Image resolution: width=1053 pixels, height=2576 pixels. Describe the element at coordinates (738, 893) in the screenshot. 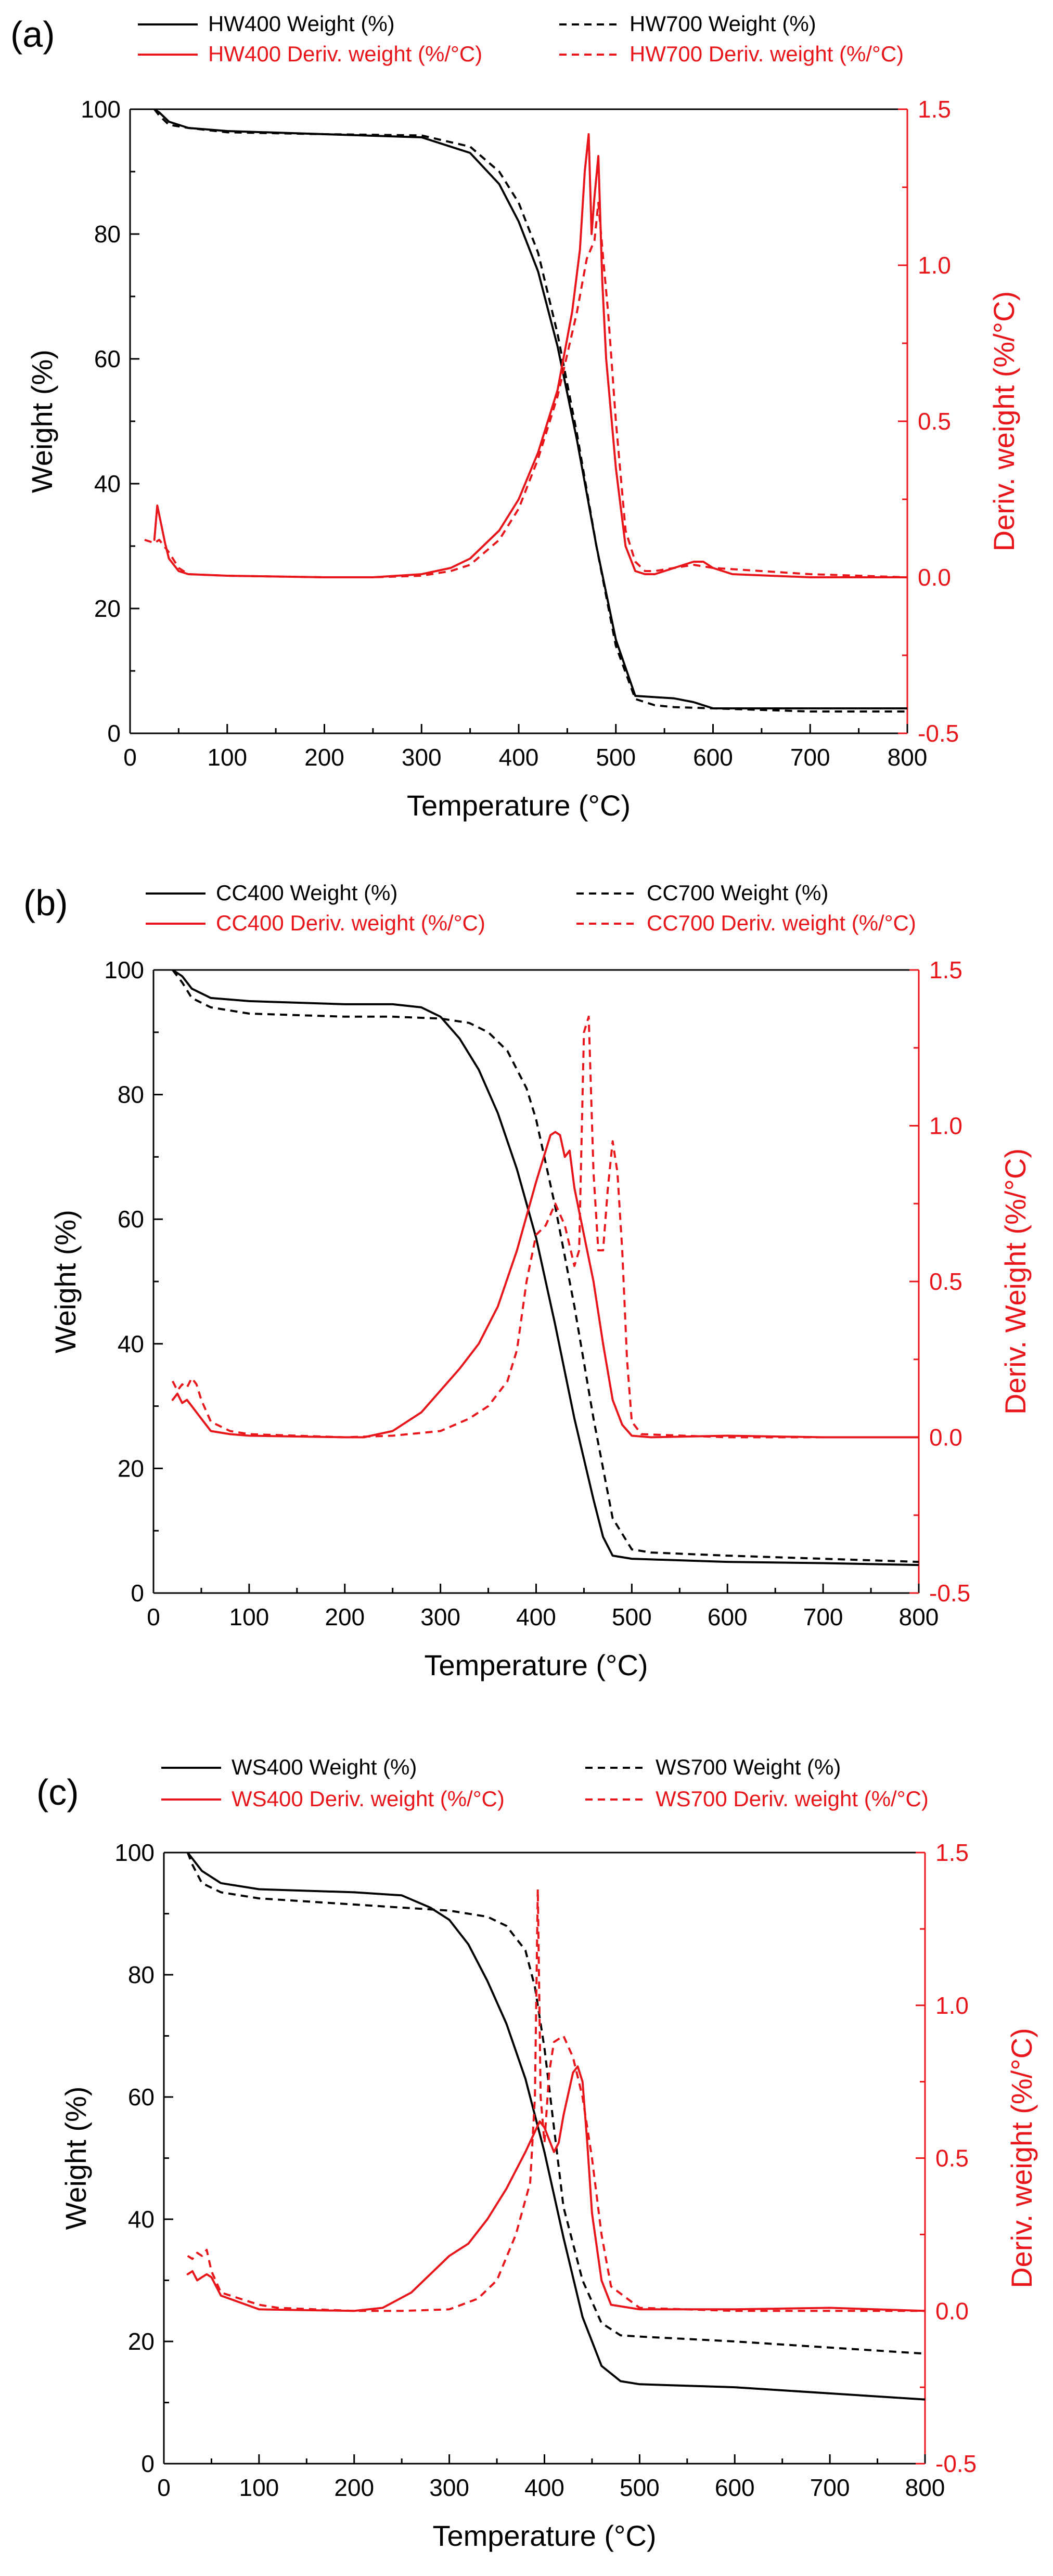

I see `legend-label: CC700 Weight (%)` at that location.